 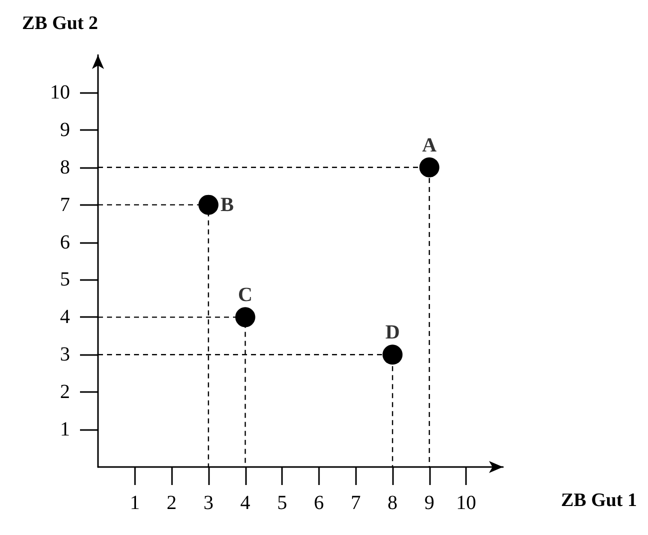 What do you see at coordinates (65, 242) in the screenshot?
I see `y-tick-label: 6` at bounding box center [65, 242].